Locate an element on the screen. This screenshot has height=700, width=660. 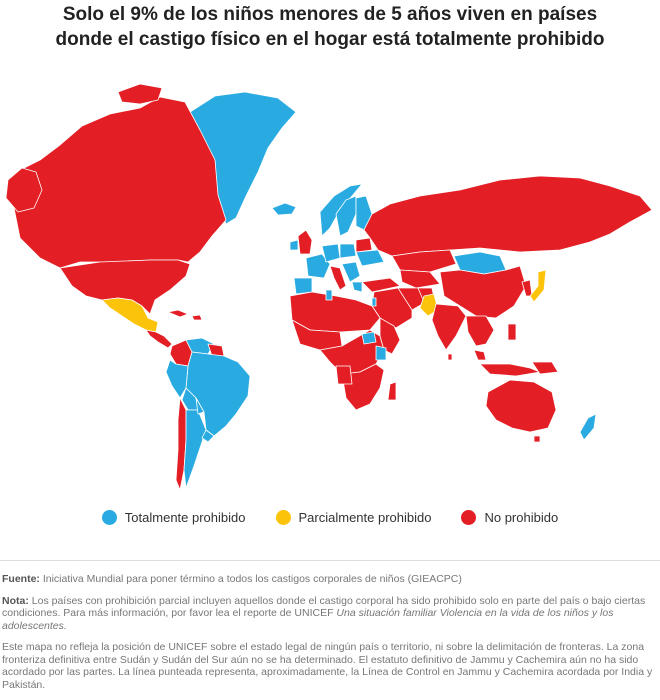
legend-label-partial: Parcialmente prohibido is located at coordinates (365, 517).